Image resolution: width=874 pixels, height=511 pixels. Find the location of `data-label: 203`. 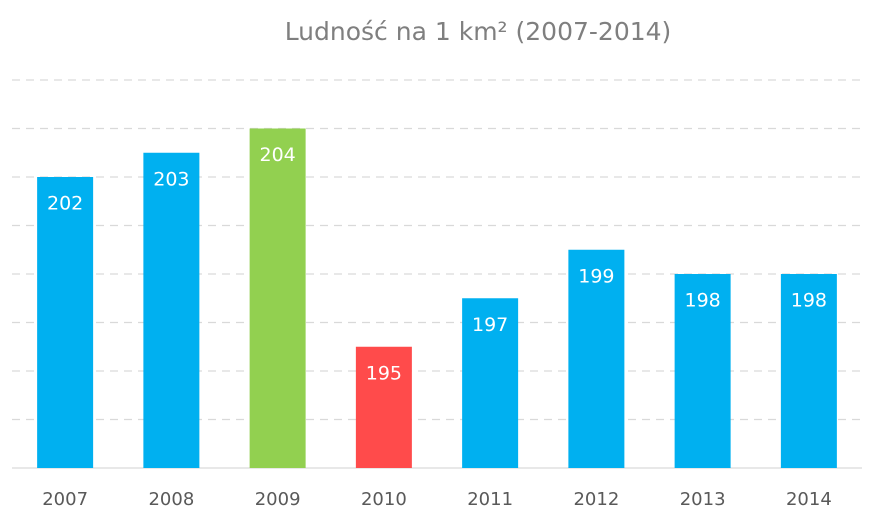

data-label: 203 is located at coordinates (171, 179).